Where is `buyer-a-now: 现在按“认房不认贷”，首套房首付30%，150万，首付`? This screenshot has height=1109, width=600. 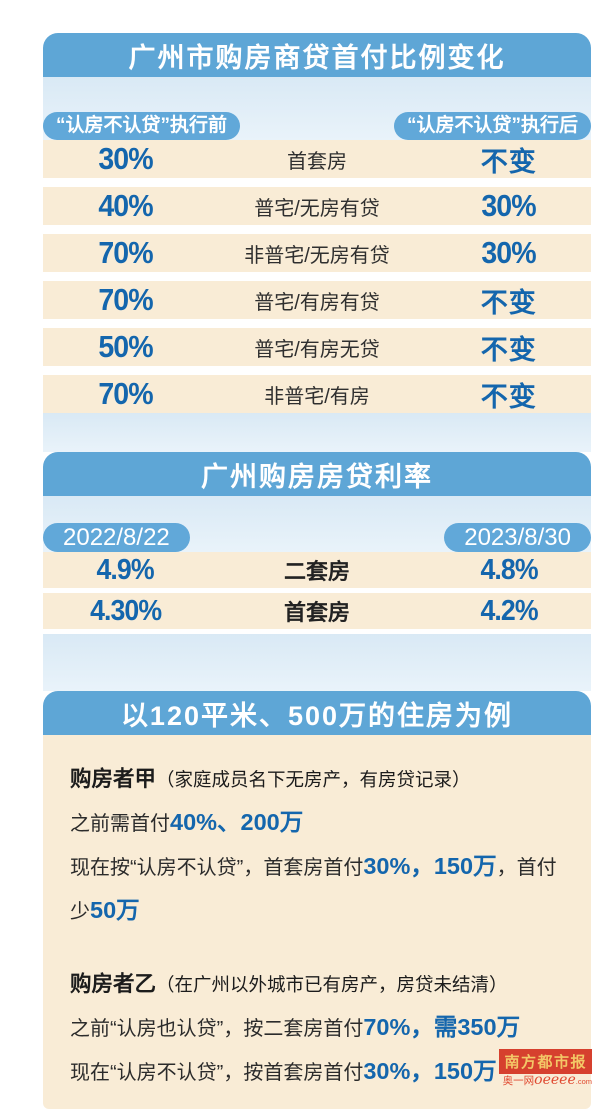
buyer-a-now: 现在按“认房不认贷”，首套房首付30%，150万，首付 is located at coordinates (317, 868).